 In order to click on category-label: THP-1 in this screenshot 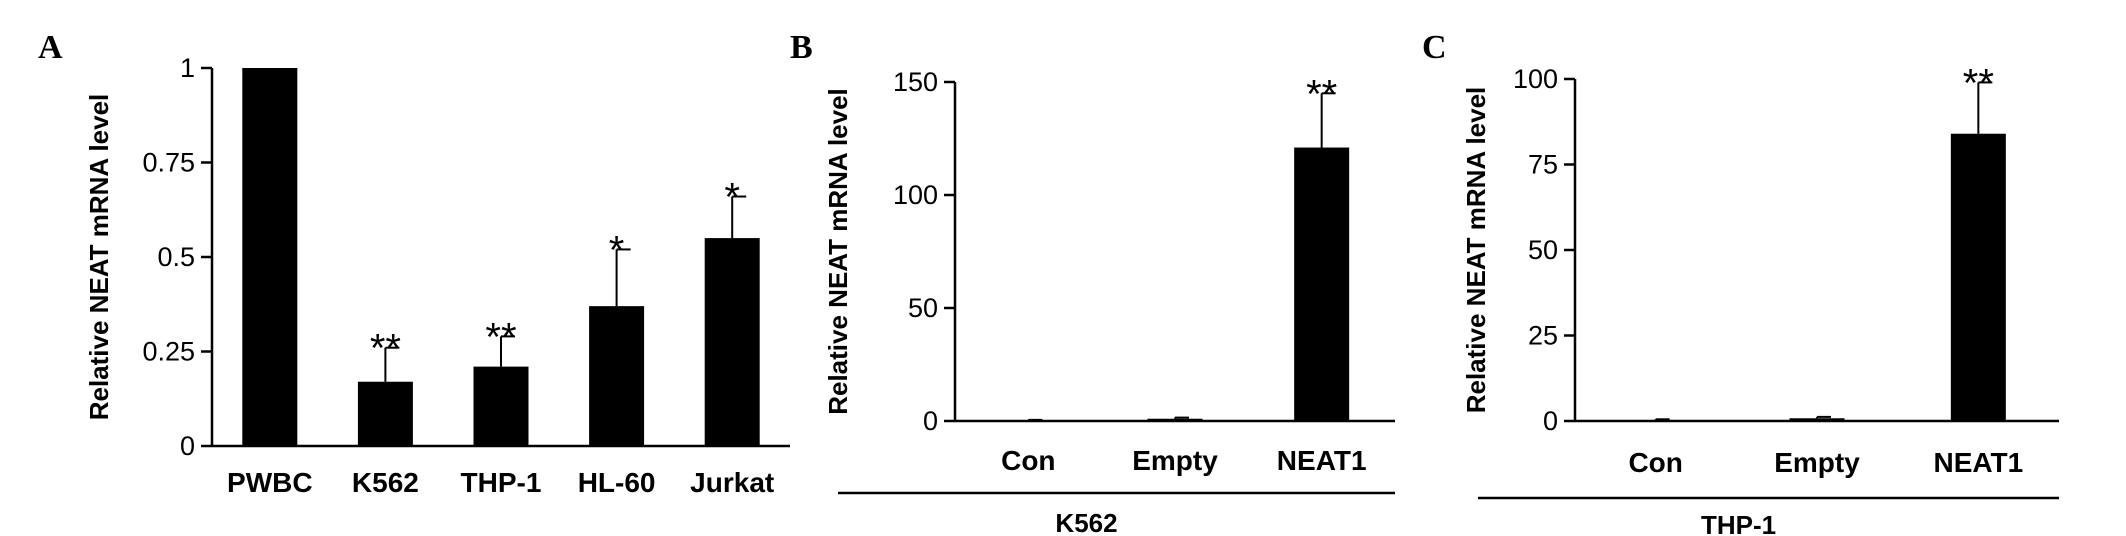, I will do `click(501, 482)`.